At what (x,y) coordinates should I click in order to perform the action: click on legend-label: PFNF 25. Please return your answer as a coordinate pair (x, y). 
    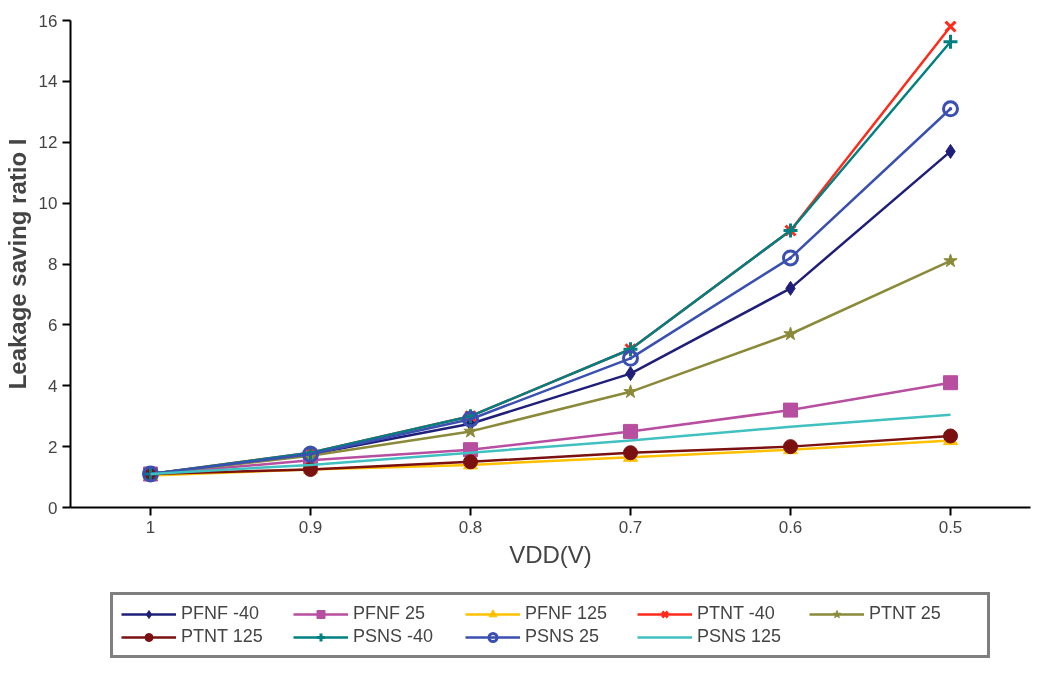
    Looking at the image, I should click on (390, 613).